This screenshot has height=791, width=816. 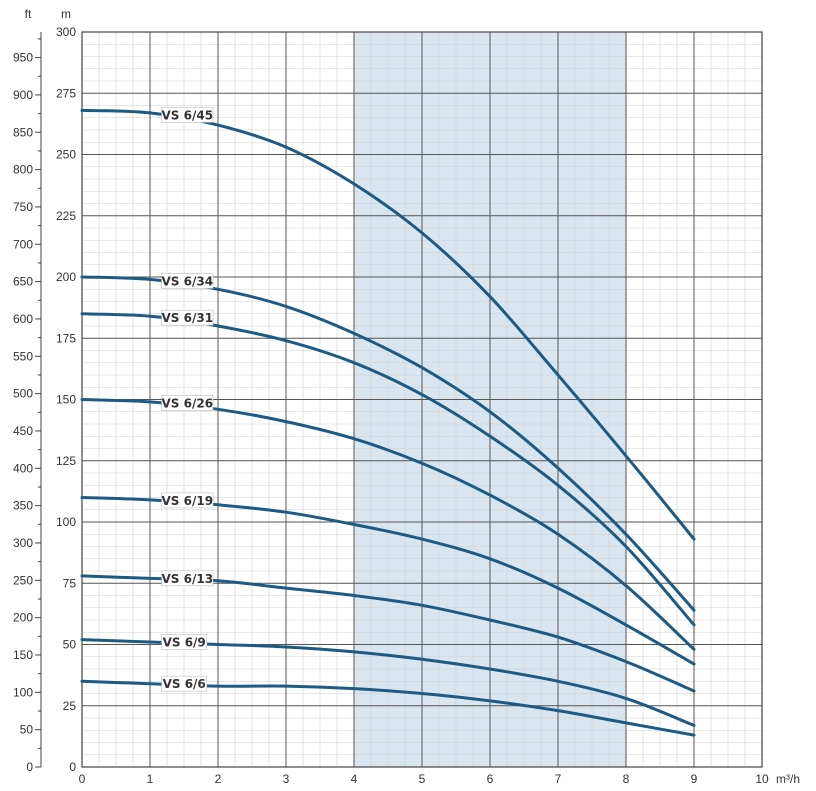 I want to click on series-label: VS 6/19, so click(x=188, y=501).